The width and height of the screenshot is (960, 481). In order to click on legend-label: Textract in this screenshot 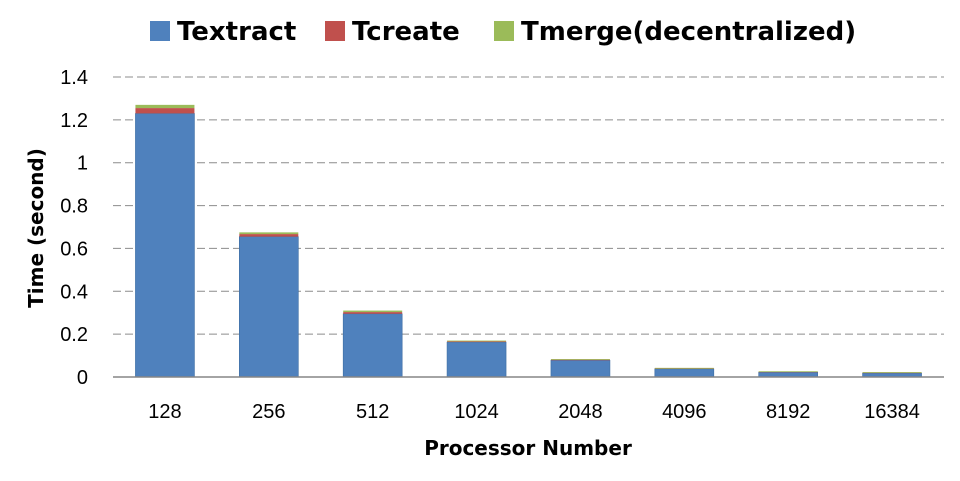, I will do `click(236, 32)`.